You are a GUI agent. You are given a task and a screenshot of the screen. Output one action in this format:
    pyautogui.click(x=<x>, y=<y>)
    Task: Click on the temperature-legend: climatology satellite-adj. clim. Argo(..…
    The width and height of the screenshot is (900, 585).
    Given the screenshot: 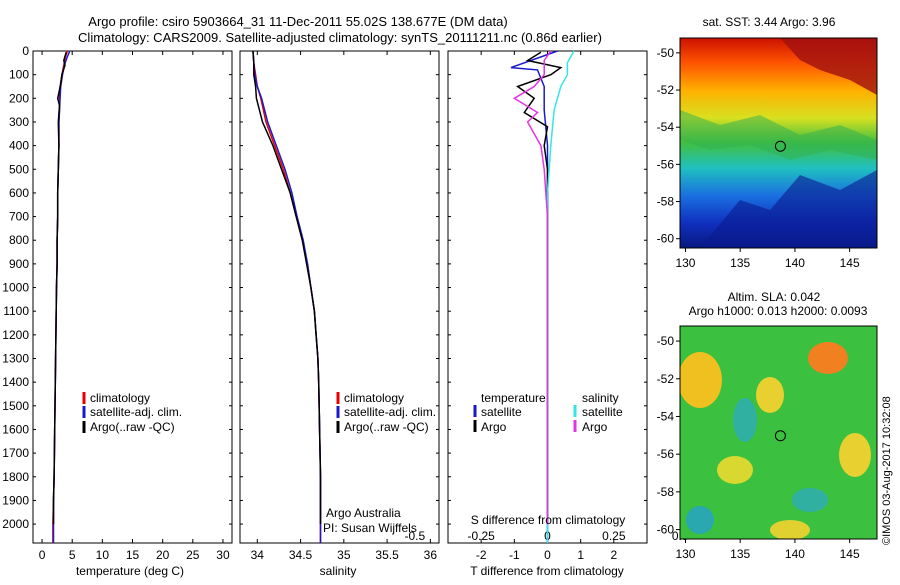 What is the action you would take?
    pyautogui.click(x=132, y=412)
    